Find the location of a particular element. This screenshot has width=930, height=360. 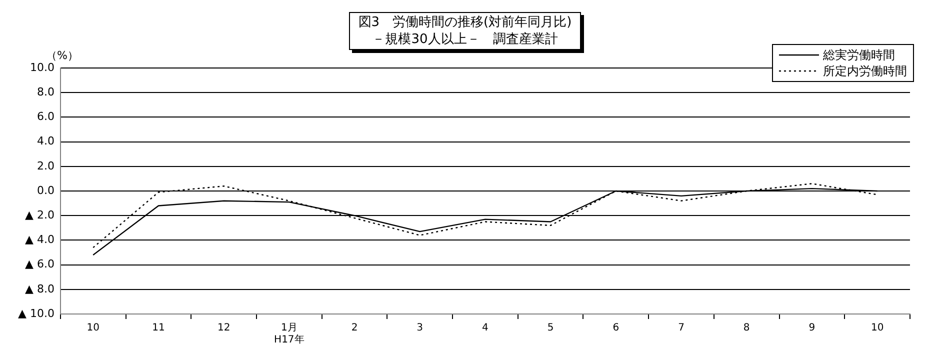

legend-label: 総実労働時間 is located at coordinates (859, 55).